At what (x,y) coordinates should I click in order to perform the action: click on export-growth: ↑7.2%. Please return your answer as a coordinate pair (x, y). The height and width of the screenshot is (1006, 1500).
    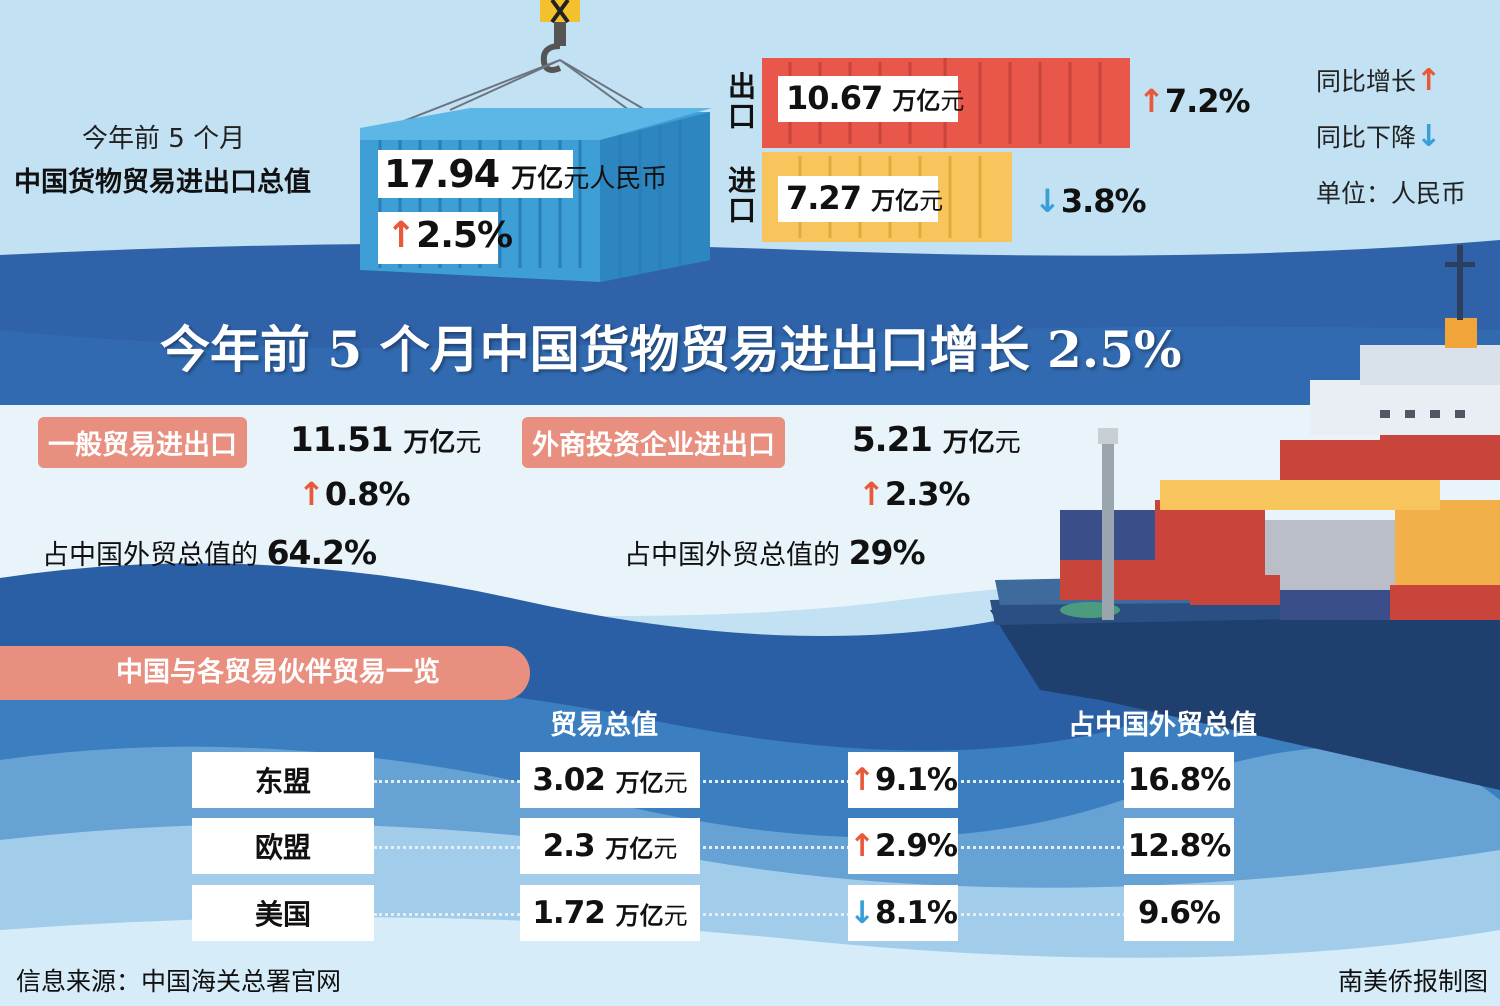
    Looking at the image, I should click on (1194, 101).